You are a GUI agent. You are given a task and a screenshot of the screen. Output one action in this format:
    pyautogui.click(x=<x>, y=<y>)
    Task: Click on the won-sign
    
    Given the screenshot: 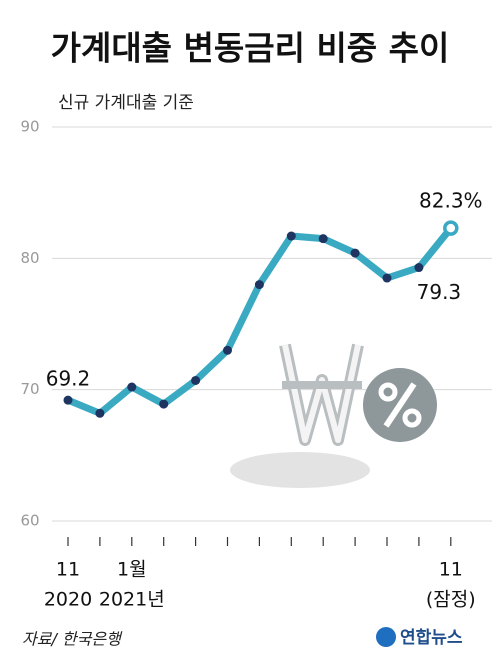 What is the action you would take?
    pyautogui.click(x=321, y=393)
    